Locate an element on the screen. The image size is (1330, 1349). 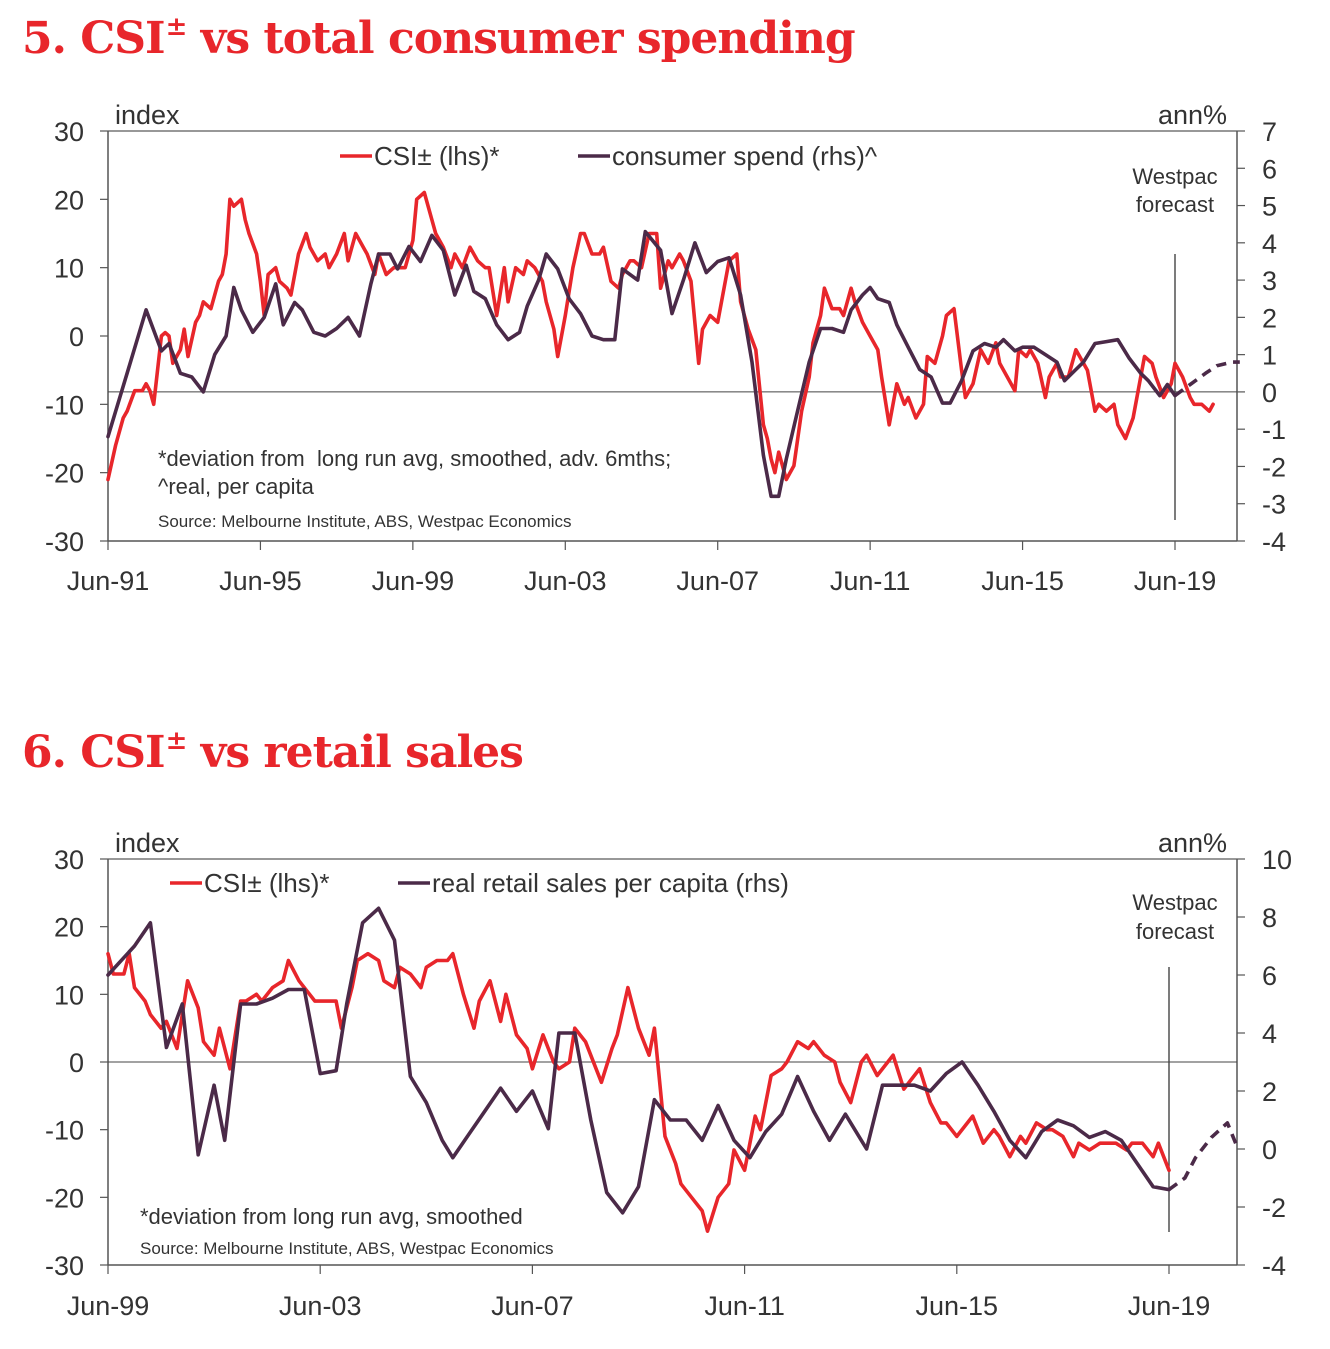
chart-1-x-tick-label: Jun-91 is located at coordinates (108, 581).